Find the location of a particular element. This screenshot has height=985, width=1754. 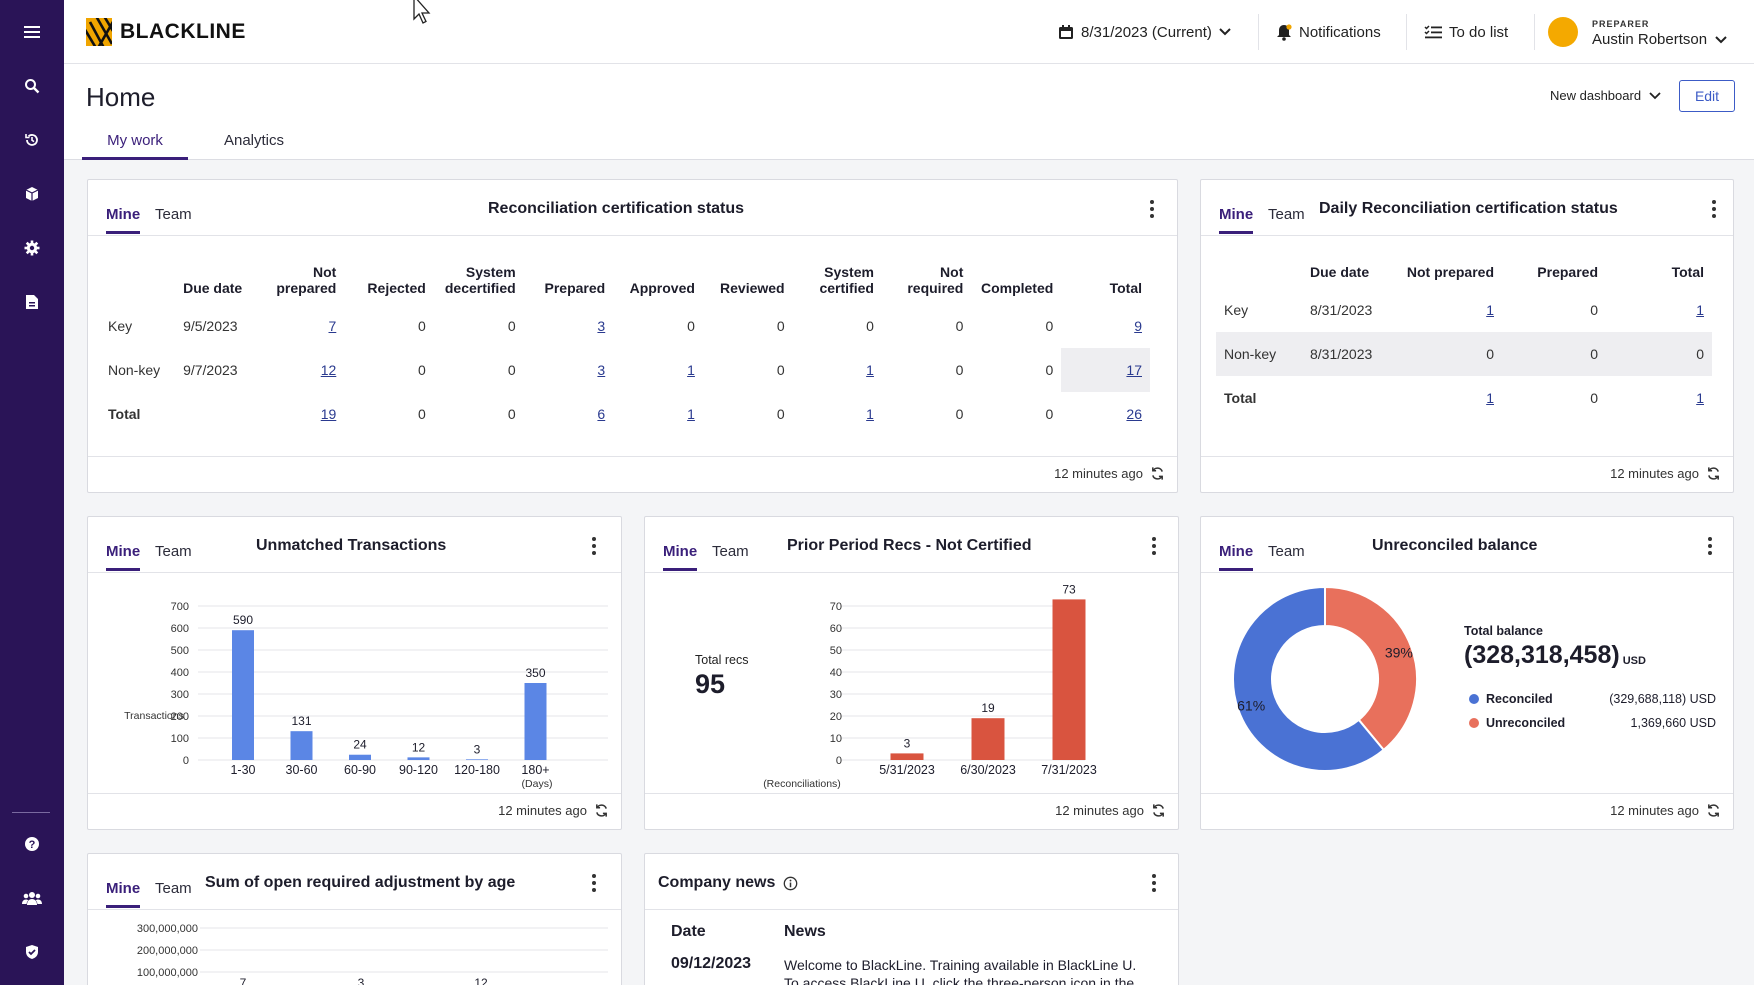

card-title: Prior Period Recs - Not Certified is located at coordinates (909, 545).